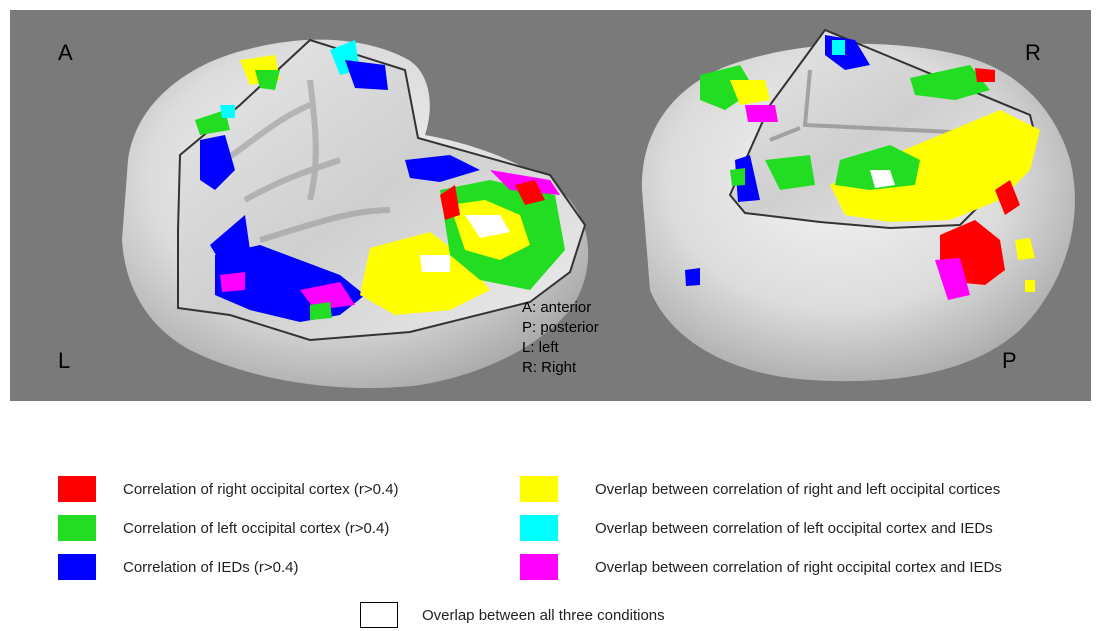 Image resolution: width=1101 pixels, height=631 pixels. Describe the element at coordinates (1009, 360) in the screenshot. I see `right-brain-corner-bottom: P` at that location.